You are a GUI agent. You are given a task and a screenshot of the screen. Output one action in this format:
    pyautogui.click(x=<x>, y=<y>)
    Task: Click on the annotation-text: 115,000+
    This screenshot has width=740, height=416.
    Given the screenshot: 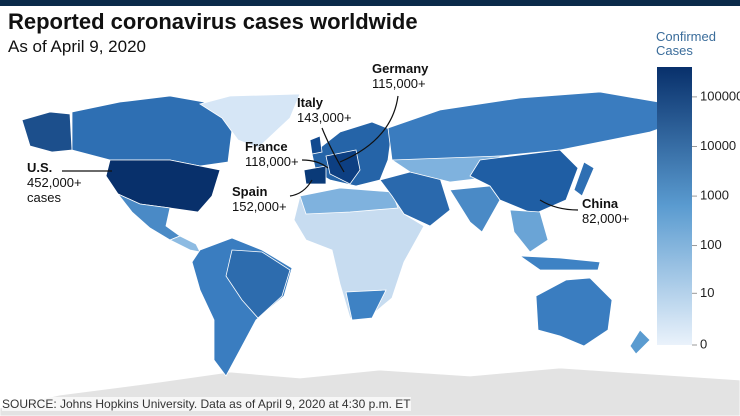 What is the action you would take?
    pyautogui.click(x=399, y=83)
    